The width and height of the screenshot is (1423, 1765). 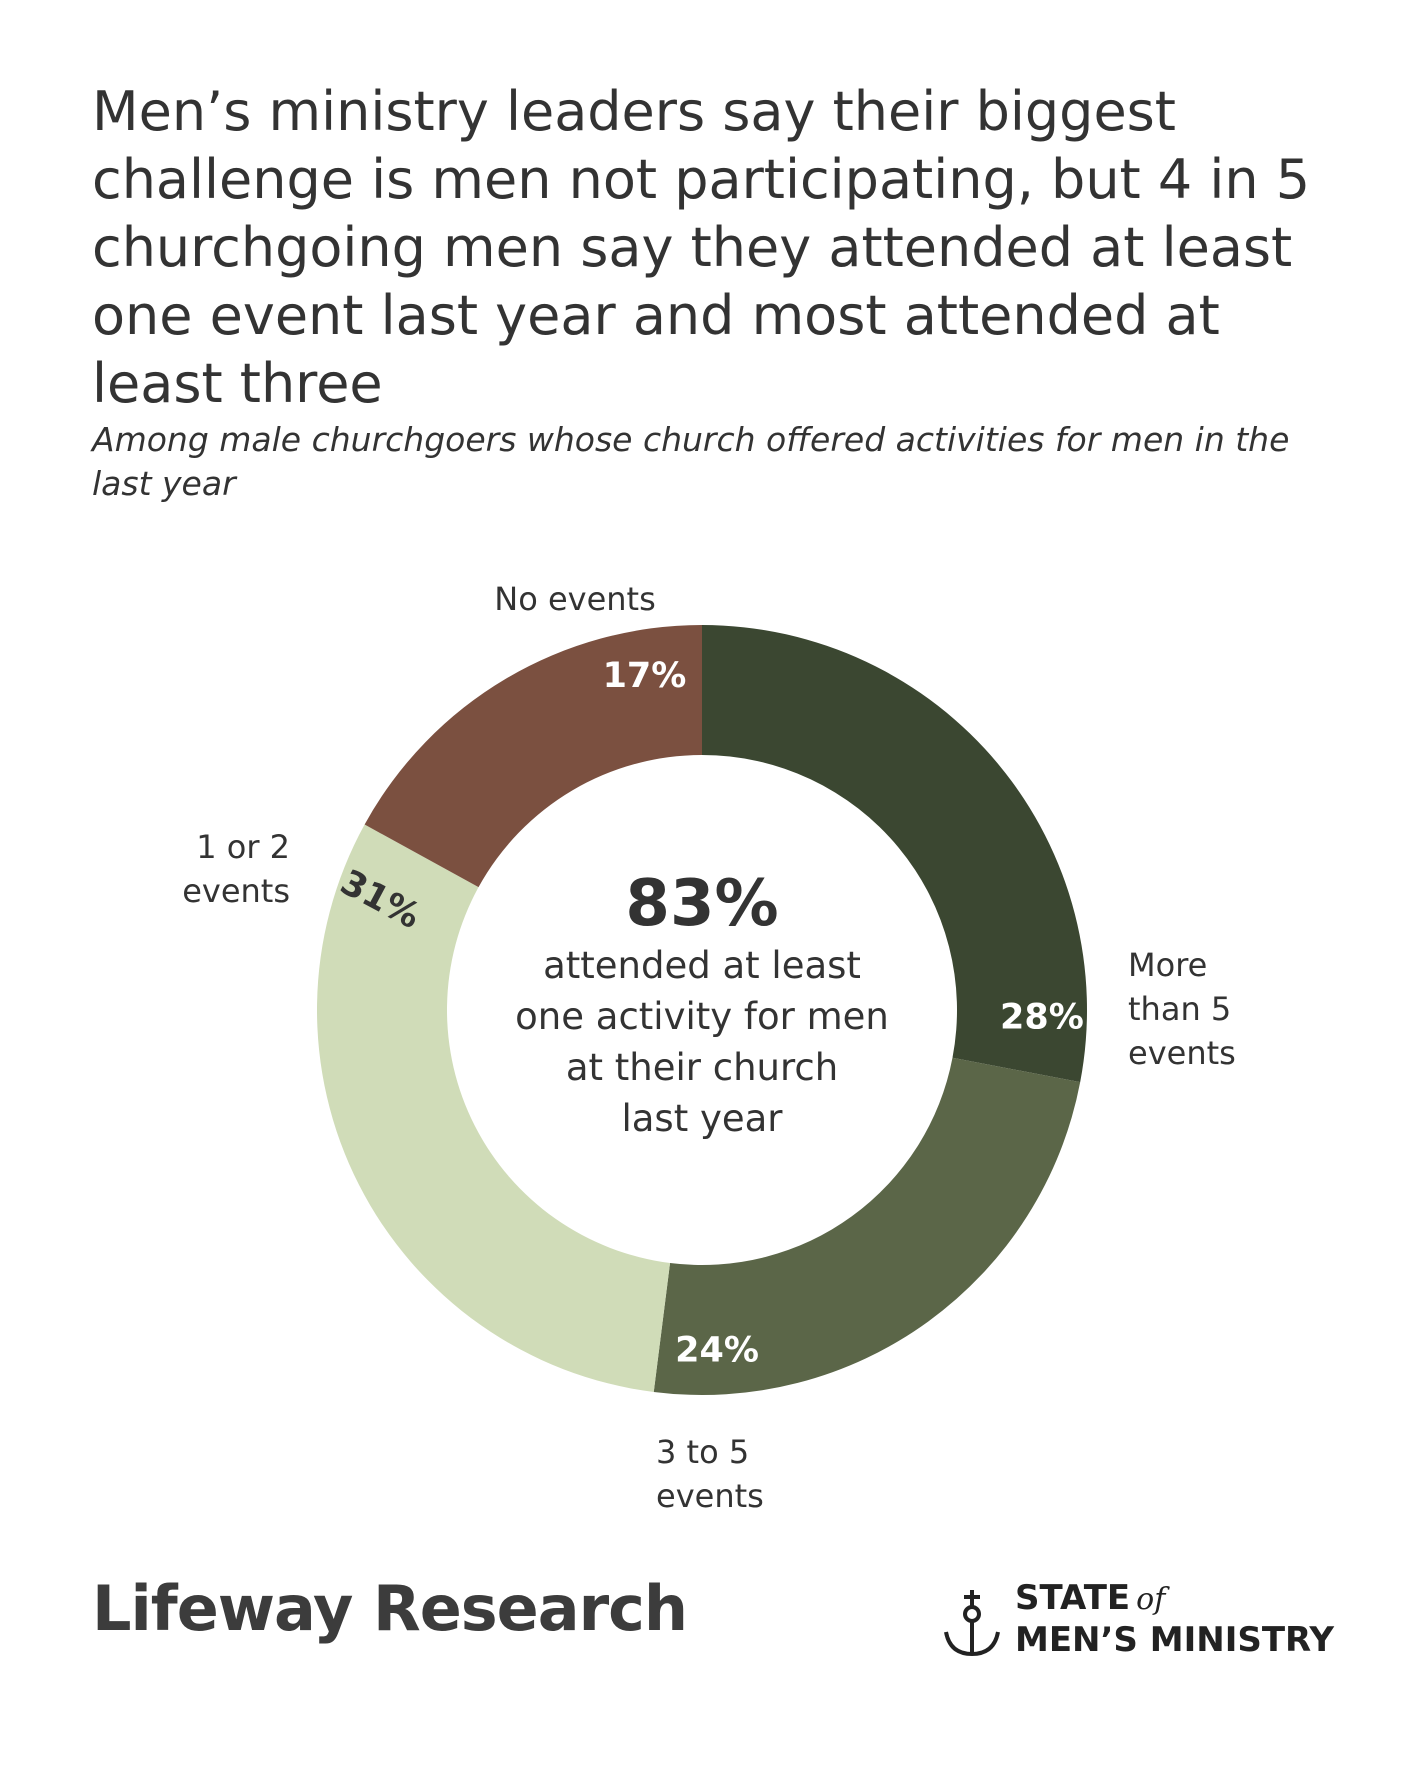 What do you see at coordinates (1042, 1017) in the screenshot?
I see `slice-value-more-than-5-events: 28%` at bounding box center [1042, 1017].